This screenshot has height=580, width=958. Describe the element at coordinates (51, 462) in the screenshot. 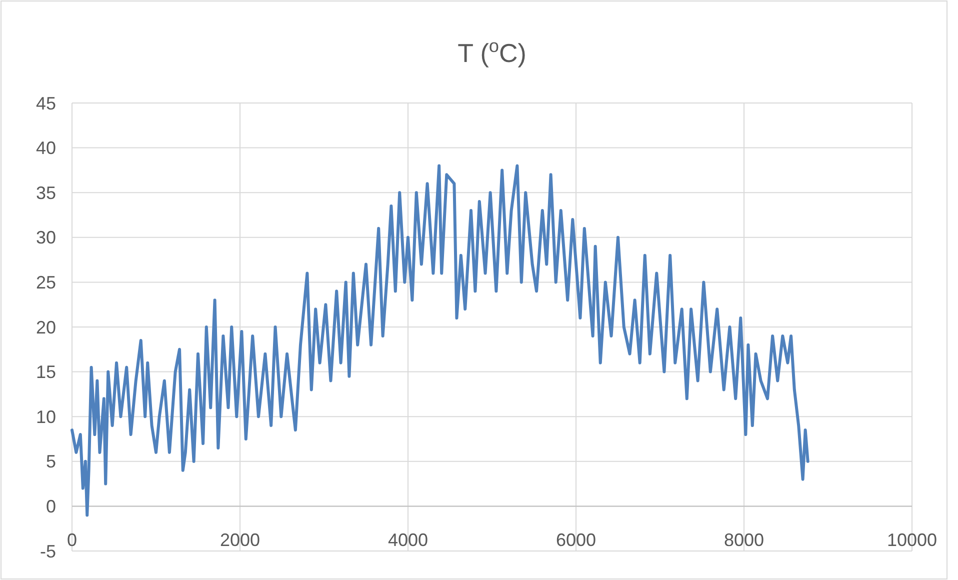

I see `y-tick-label: 5` at that location.